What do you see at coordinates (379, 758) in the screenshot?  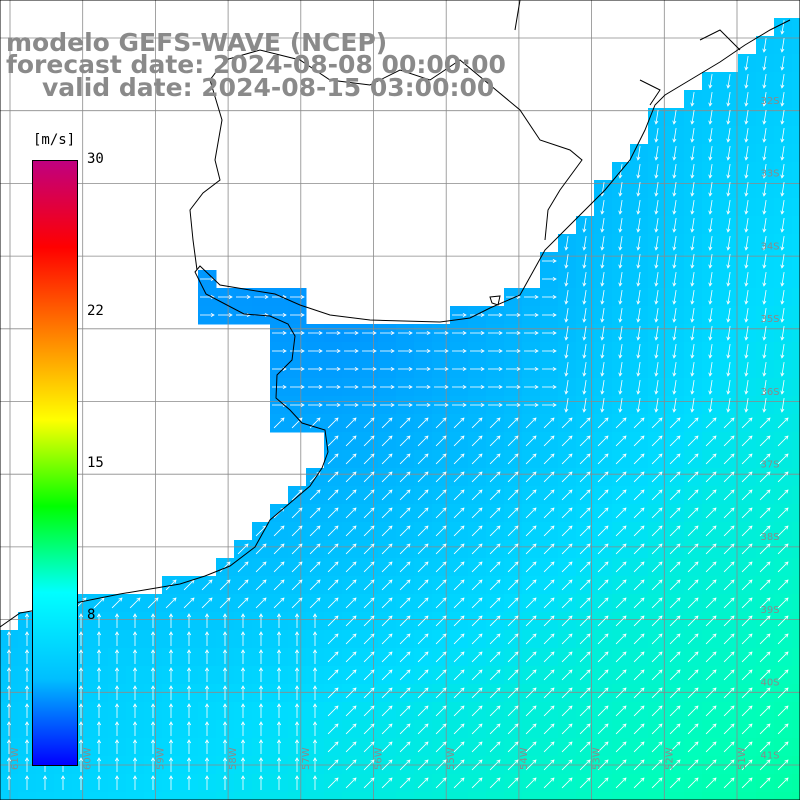 I see `longitude-labels: 61W 60W 59W 58W 57W 56W 55W 54W 53W 52W 51W` at bounding box center [379, 758].